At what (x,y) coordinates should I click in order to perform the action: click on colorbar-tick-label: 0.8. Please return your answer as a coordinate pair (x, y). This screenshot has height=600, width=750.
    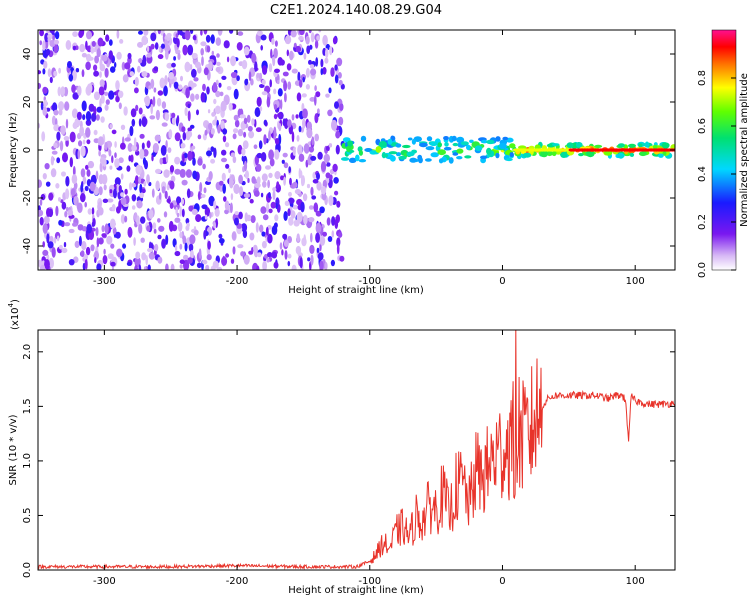
    Looking at the image, I should click on (702, 78).